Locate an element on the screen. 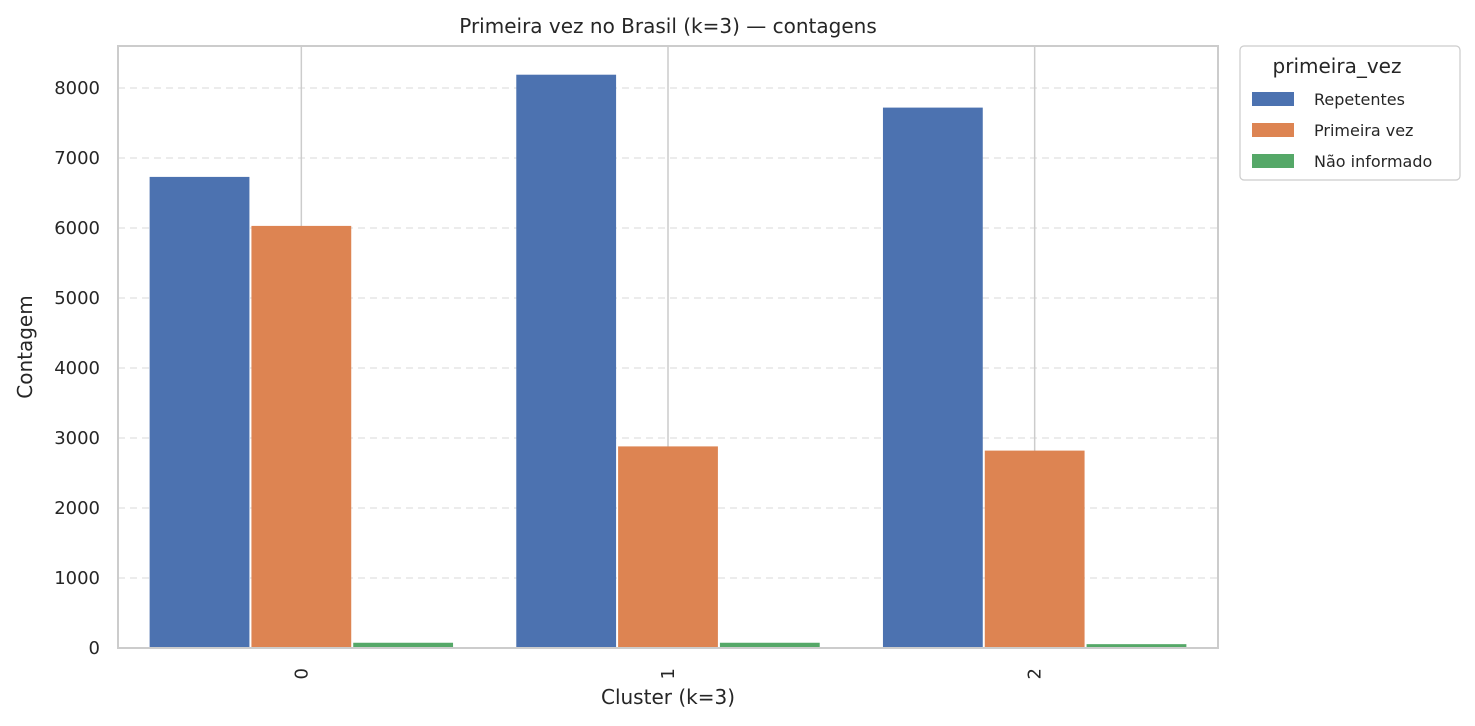 Image resolution: width=1475 pixels, height=726 pixels. legend-frame is located at coordinates (1350, 113).